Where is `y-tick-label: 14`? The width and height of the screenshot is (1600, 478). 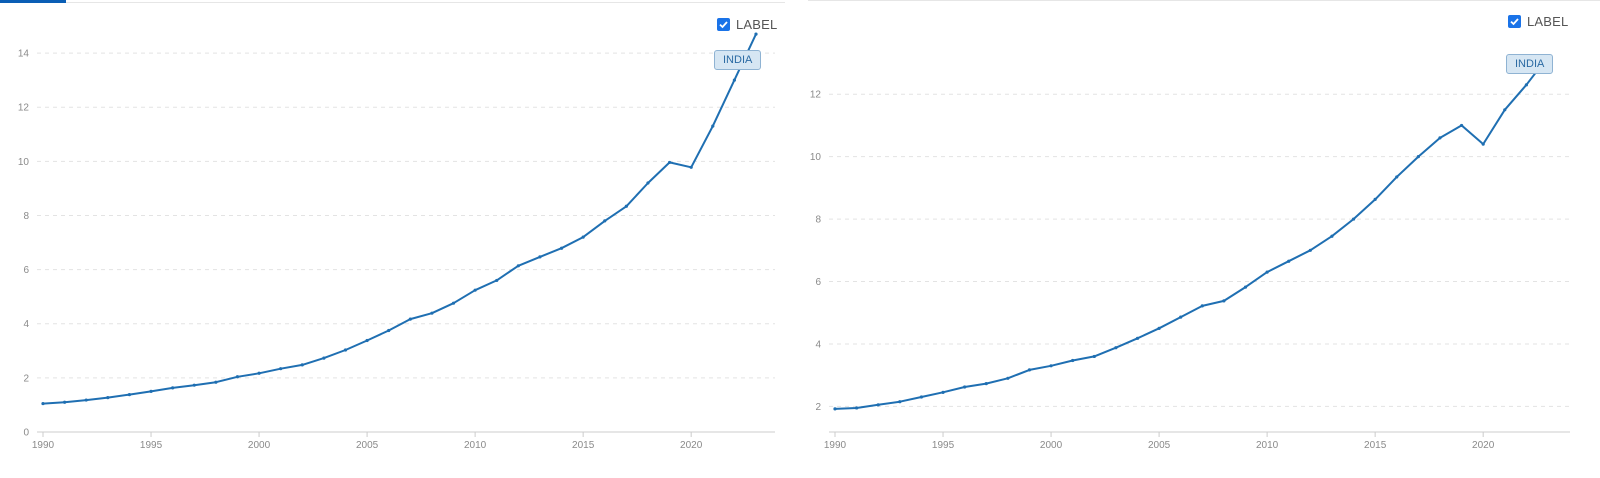
y-tick-label: 14 is located at coordinates (24, 54).